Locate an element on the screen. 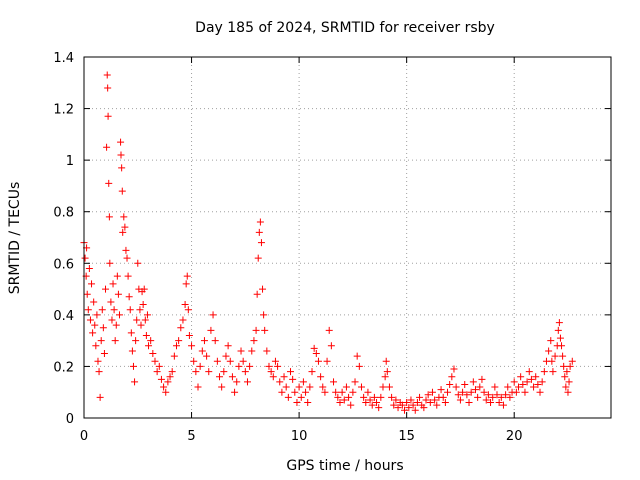 This screenshot has width=640, height=480. y-tick-label: 1.2 is located at coordinates (63, 110).